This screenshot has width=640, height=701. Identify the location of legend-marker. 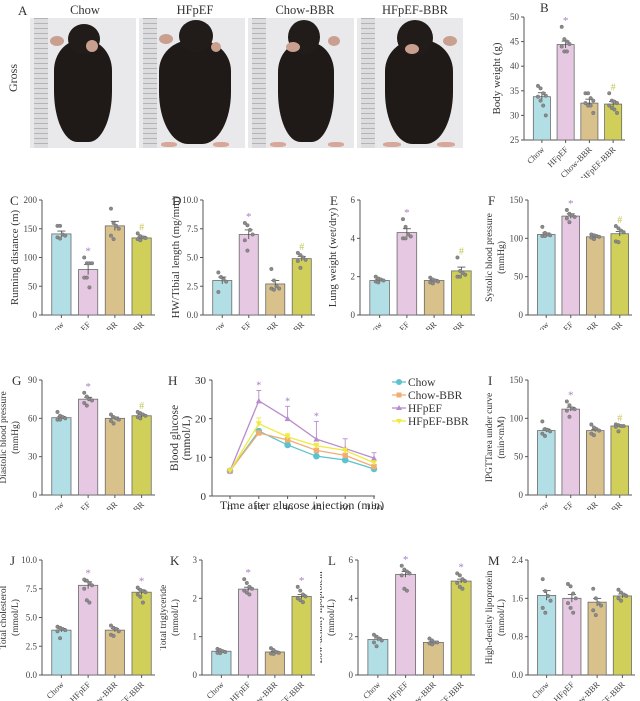
(399, 395).